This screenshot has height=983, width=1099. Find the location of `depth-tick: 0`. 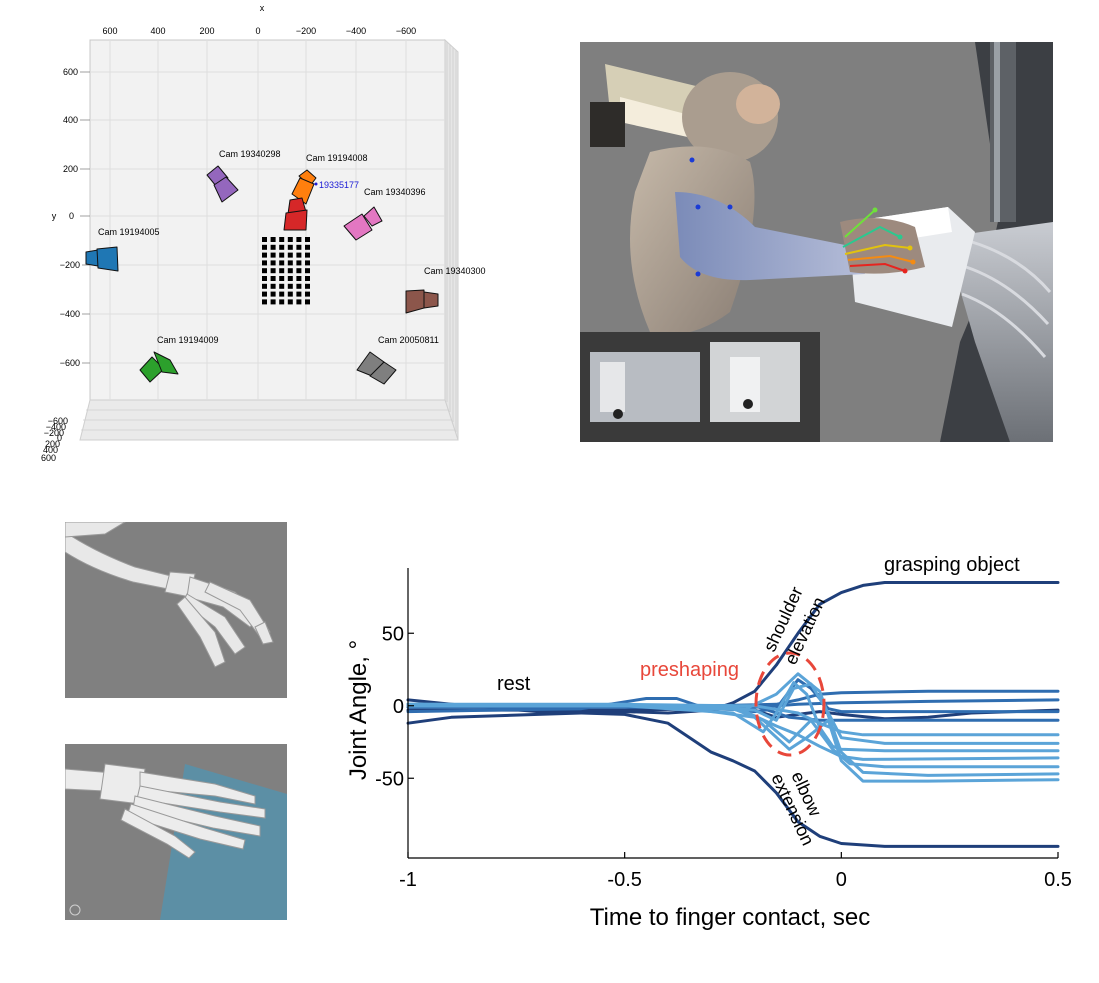

depth-tick: 0 is located at coordinates (59, 438).